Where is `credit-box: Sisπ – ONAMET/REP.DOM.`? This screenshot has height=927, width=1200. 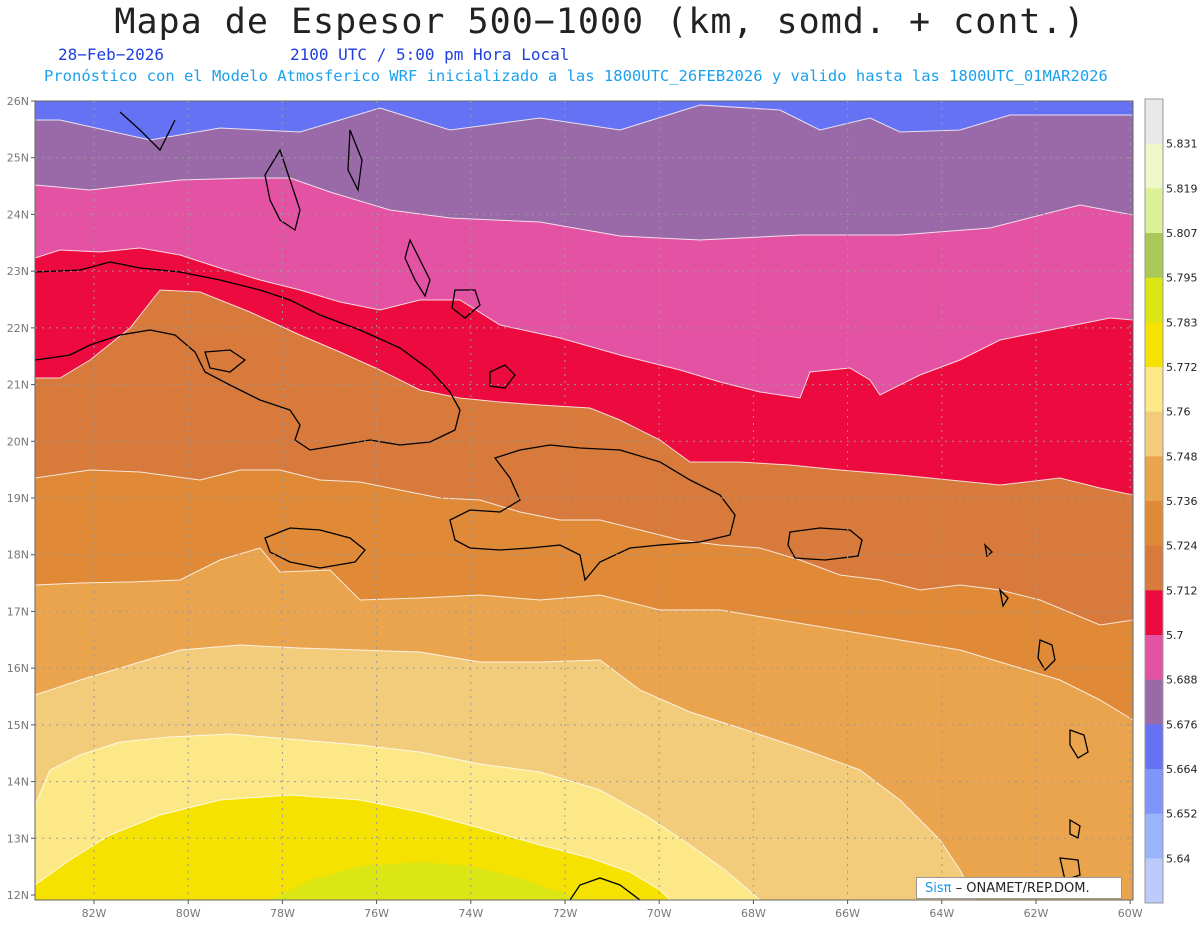 credit-box: Sisπ – ONAMET/REP.DOM. is located at coordinates (1019, 888).